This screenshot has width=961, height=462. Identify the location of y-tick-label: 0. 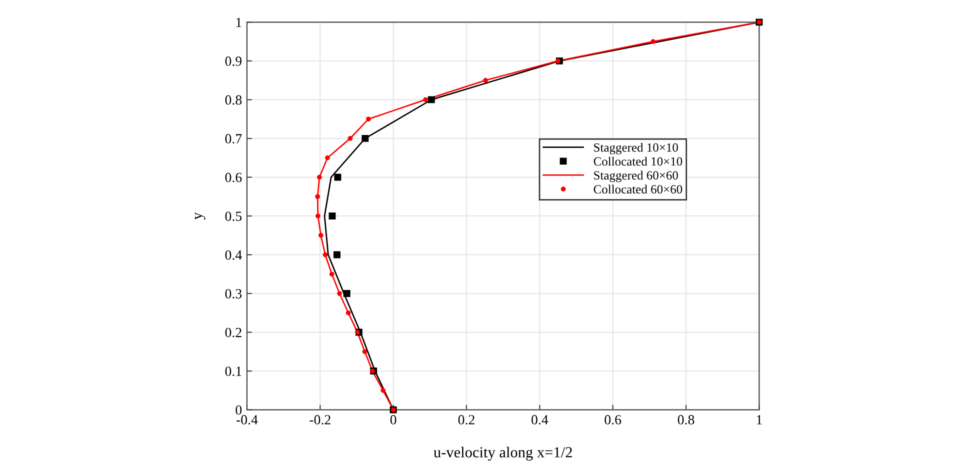
(239, 410).